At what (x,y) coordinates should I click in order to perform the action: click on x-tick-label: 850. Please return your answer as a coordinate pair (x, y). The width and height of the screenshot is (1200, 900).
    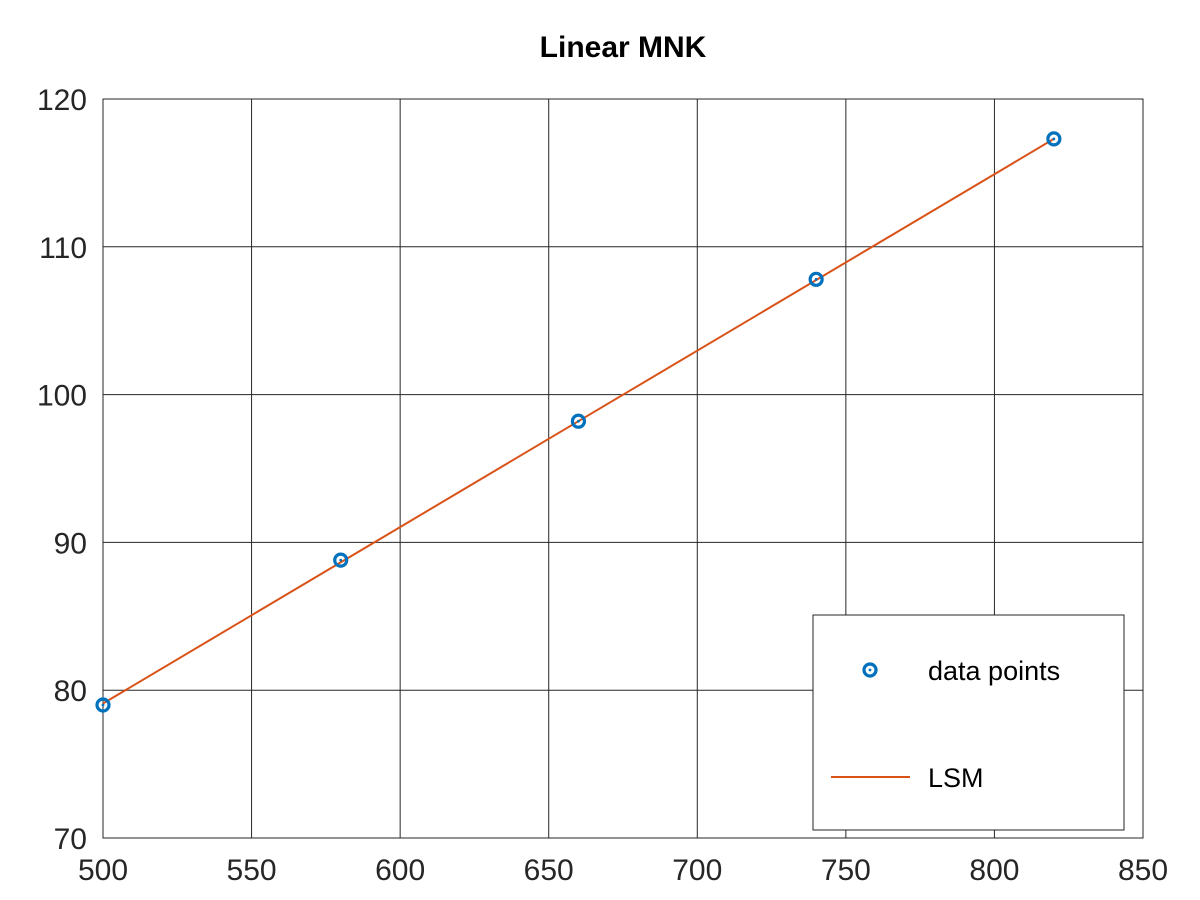
    Looking at the image, I should click on (1143, 870).